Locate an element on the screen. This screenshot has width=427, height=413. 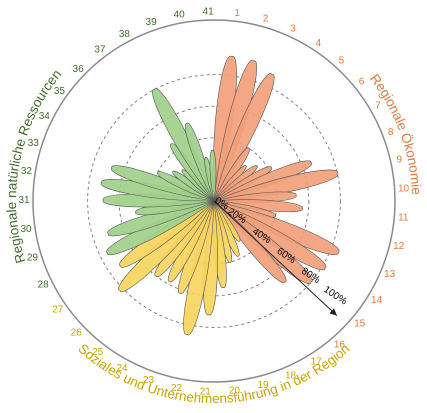
indicator-label-27: 27 is located at coordinates (58, 310).